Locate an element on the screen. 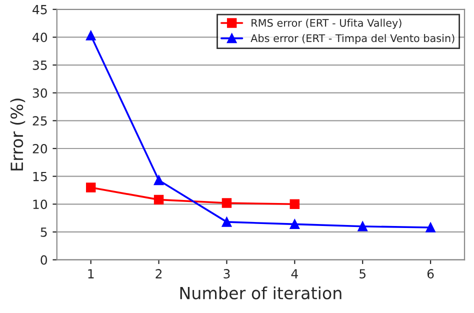  x-tick-label: 4 is located at coordinates (294, 273).